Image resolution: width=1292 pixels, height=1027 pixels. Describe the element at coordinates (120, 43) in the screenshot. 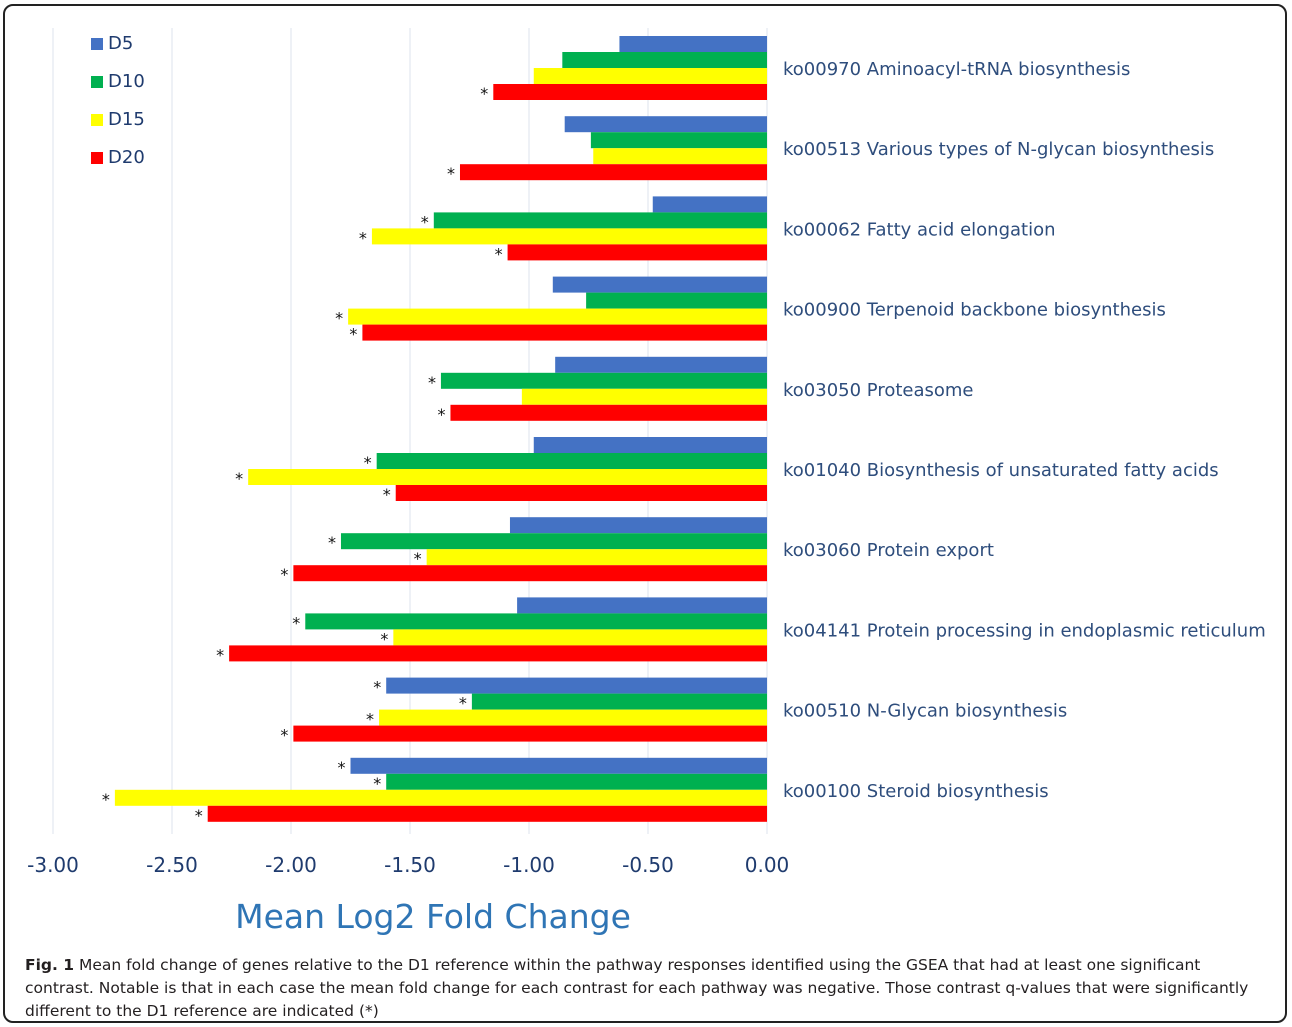

I see `legend-label: D5` at that location.